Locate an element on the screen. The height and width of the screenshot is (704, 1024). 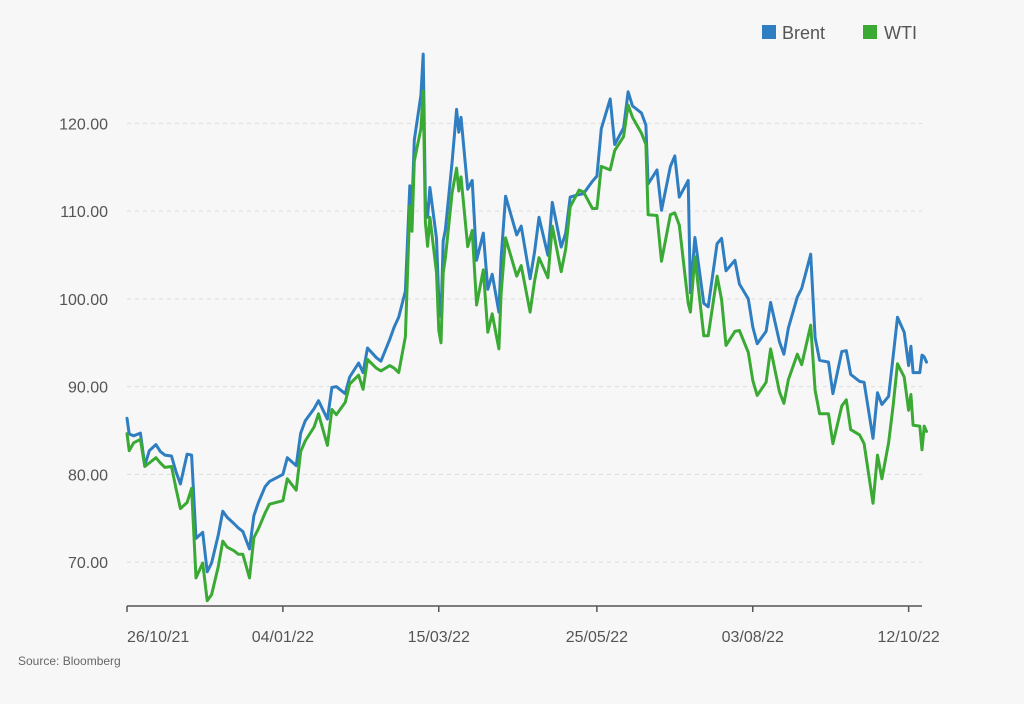
y-tick-label: 90.00 is located at coordinates (88, 388).